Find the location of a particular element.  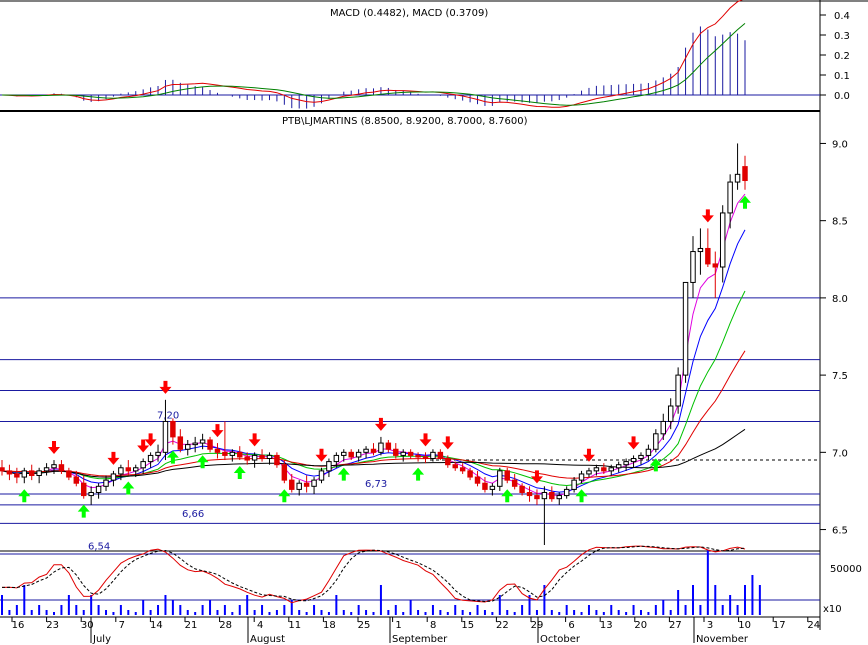

oscillator-panel: 50000 x10 is located at coordinates (431, 580).